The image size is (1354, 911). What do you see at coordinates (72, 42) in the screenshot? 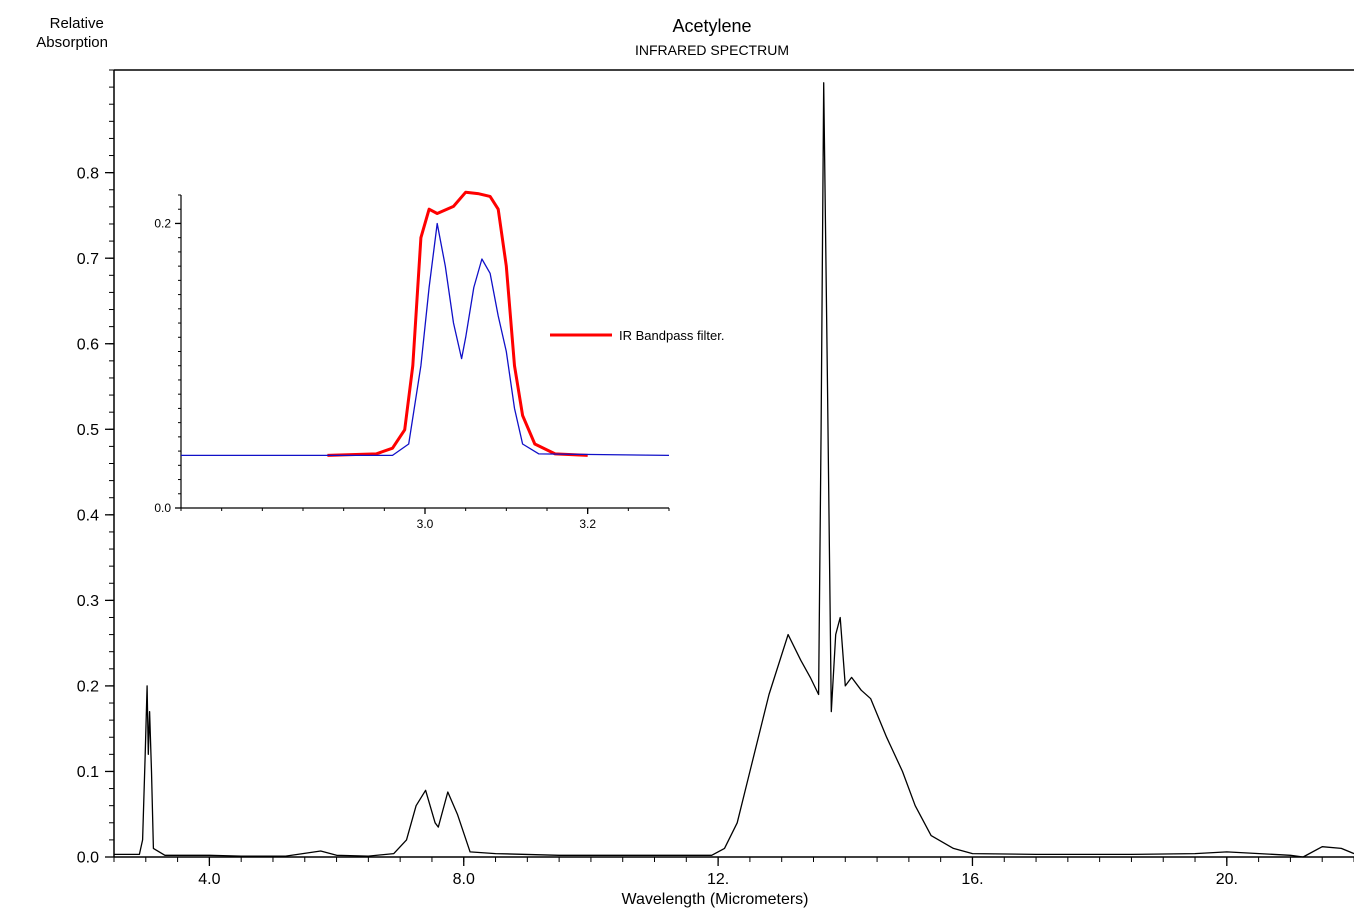
I see `y-axis-label-line-2: Absorption` at bounding box center [72, 42].